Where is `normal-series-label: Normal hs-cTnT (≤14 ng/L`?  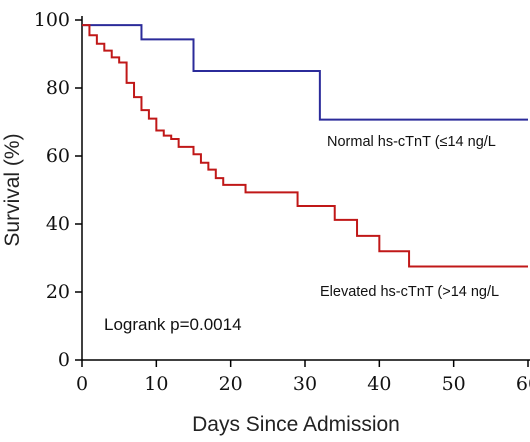 normal-series-label: Normal hs-cTnT (≤14 ng/L is located at coordinates (411, 142).